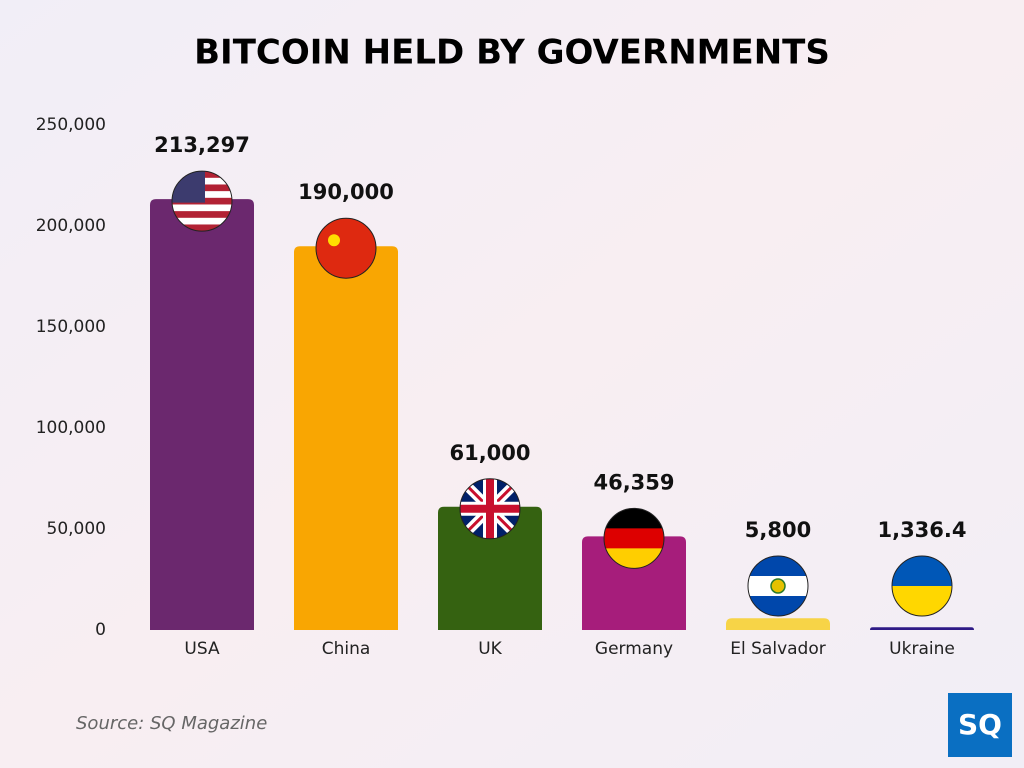 The height and width of the screenshot is (768, 1024). What do you see at coordinates (334, 240) in the screenshot?
I see `flag-star` at bounding box center [334, 240].